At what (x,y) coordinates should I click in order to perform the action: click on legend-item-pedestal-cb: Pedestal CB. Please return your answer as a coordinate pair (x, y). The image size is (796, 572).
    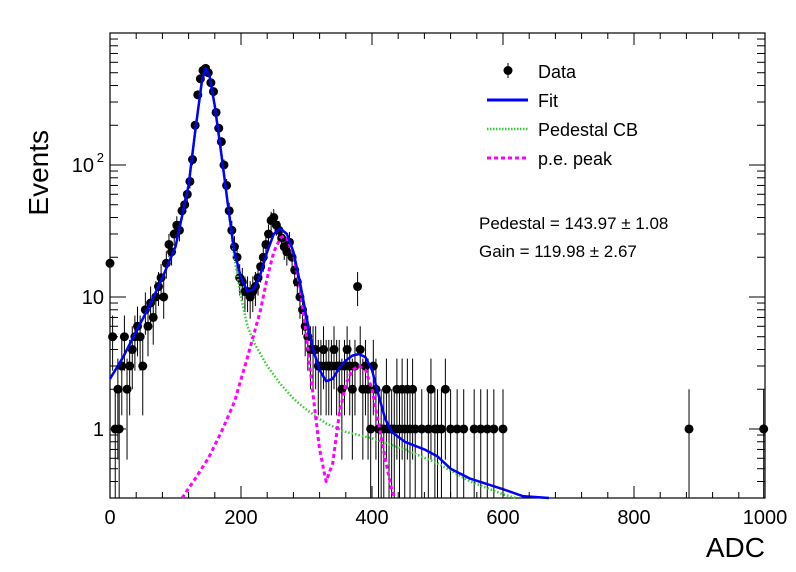
    Looking at the image, I should click on (562, 130).